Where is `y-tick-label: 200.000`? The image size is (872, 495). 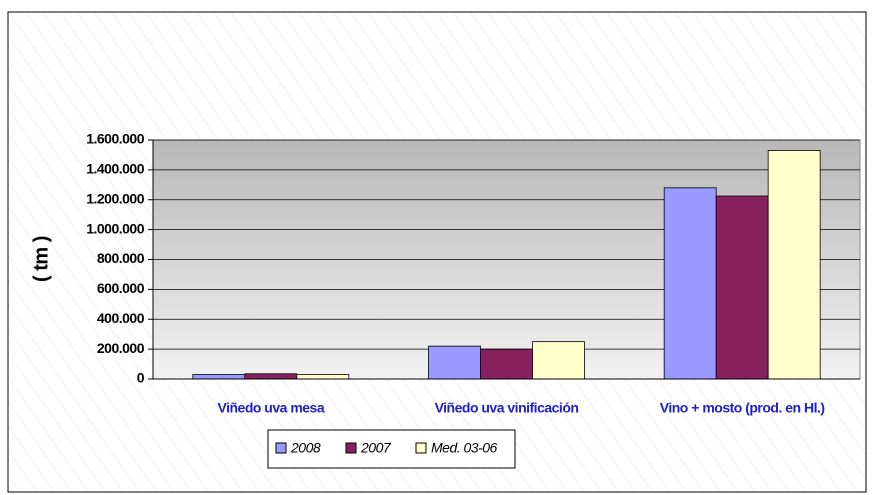 y-tick-label: 200.000 is located at coordinates (121, 348).